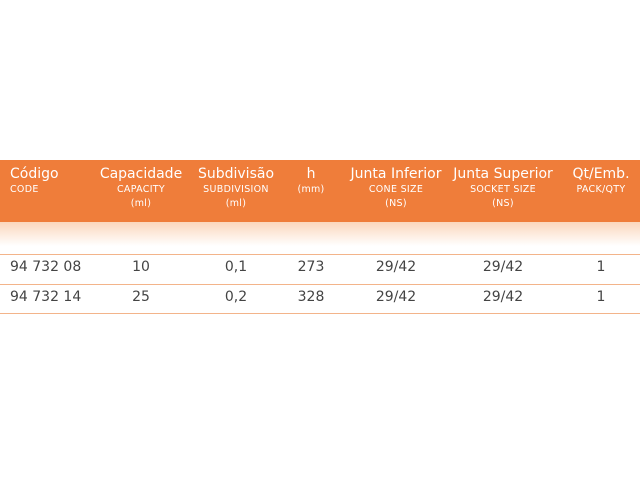 The height and width of the screenshot is (480, 640). What do you see at coordinates (236, 174) in the screenshot?
I see `header-title: Subdivisão` at bounding box center [236, 174].